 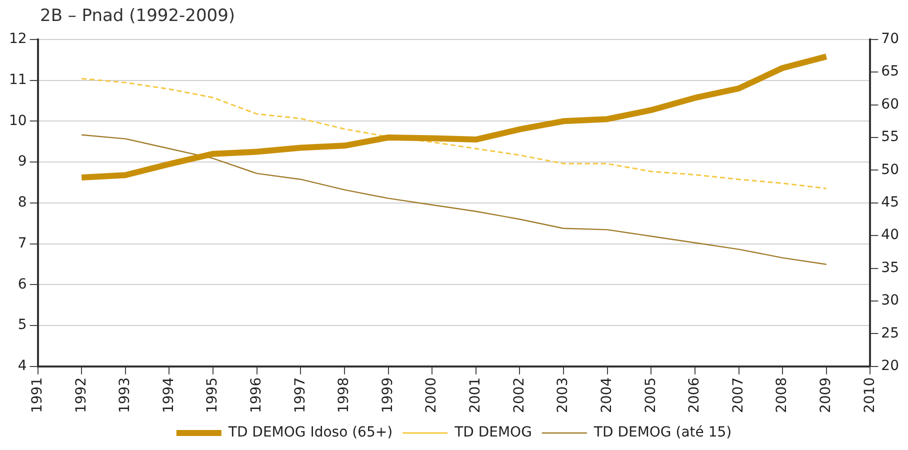 I want to click on x-tick-label: 2008, so click(x=782, y=395).